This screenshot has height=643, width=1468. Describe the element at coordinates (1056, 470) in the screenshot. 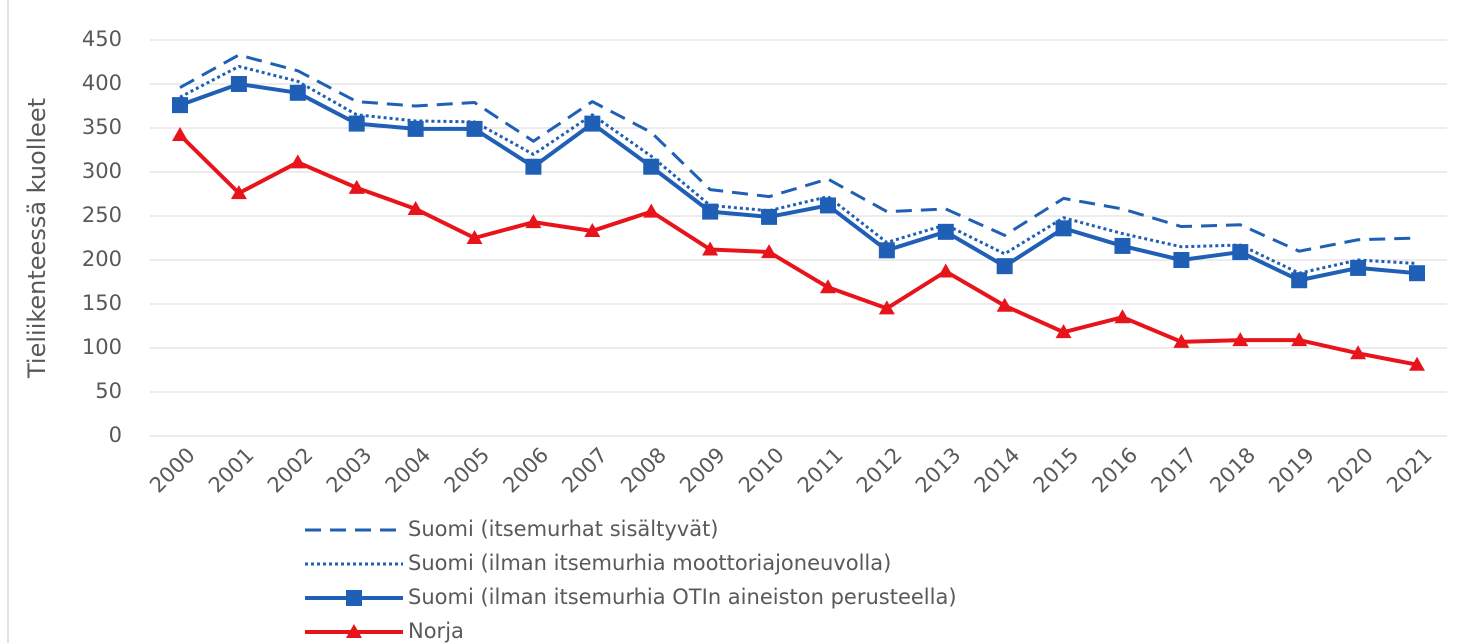

I see `x-tick-label: 2015` at that location.